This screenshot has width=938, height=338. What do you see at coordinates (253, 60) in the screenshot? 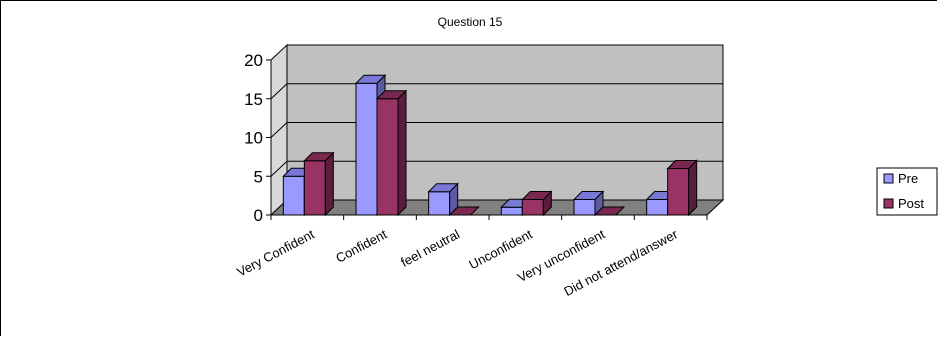
I see `y-tick-label: 20` at bounding box center [253, 60].